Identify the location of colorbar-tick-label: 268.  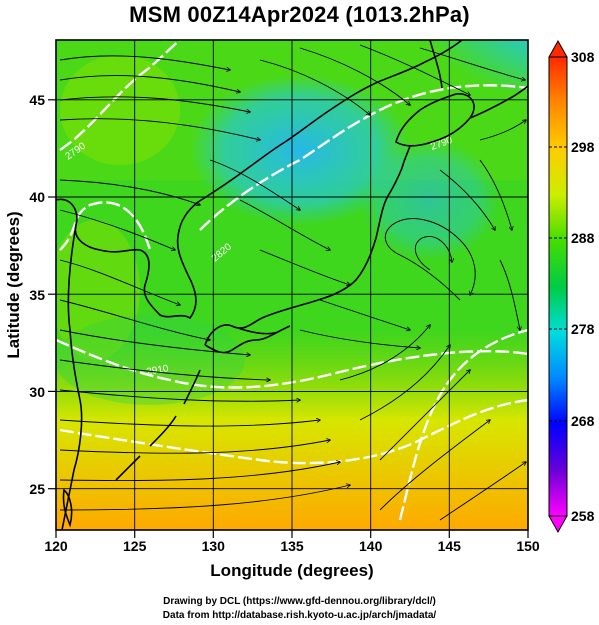
(583, 421).